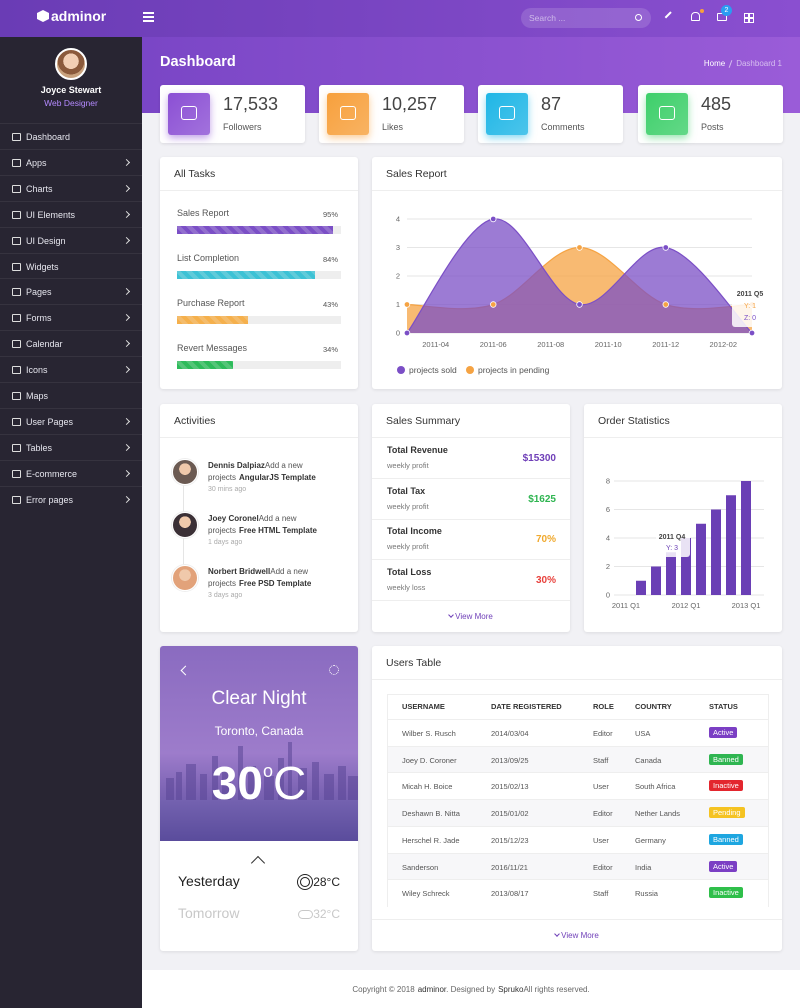 The height and width of the screenshot is (1008, 800). Describe the element at coordinates (71, 499) in the screenshot. I see `menu-item: Error pages` at that location.